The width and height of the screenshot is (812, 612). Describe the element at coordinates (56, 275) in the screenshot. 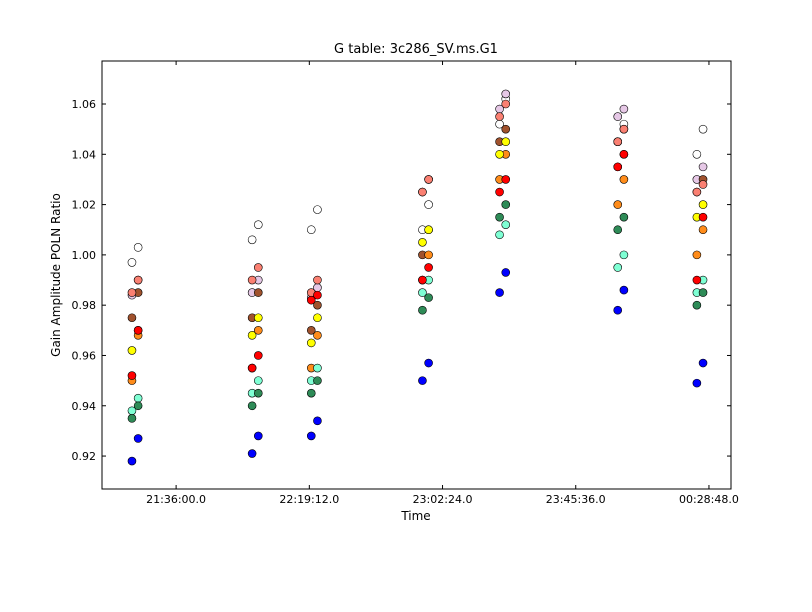

I see `y-axis-label: Gain Amplitude POLN Ratio` at that location.